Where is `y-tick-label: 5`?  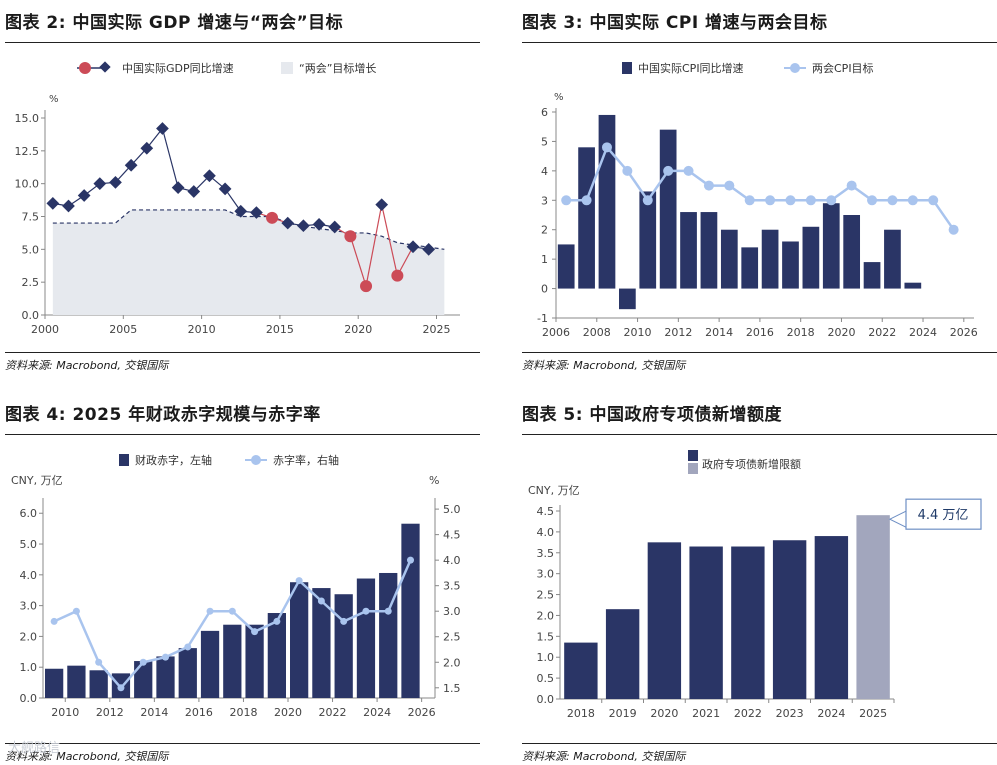
y-tick-label: 5 is located at coordinates (544, 141).